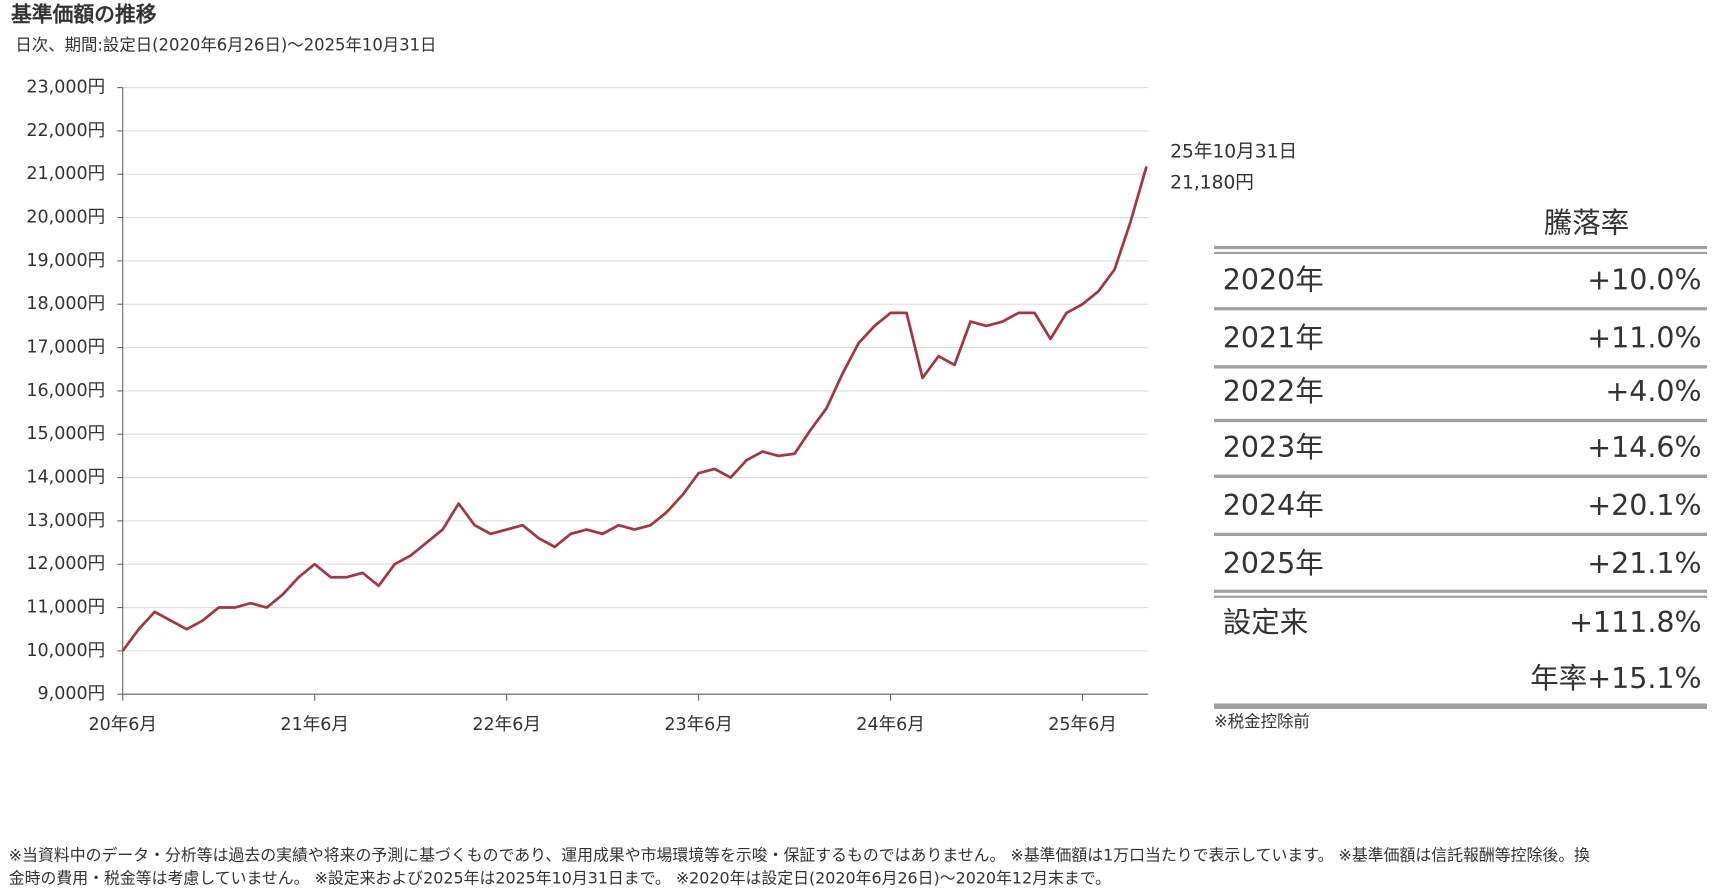 This screenshot has height=888, width=1718. I want to click on chart-subtitle: 日次、期間:設定日(2020年6月26日)～2025年10月31日, so click(225, 44).